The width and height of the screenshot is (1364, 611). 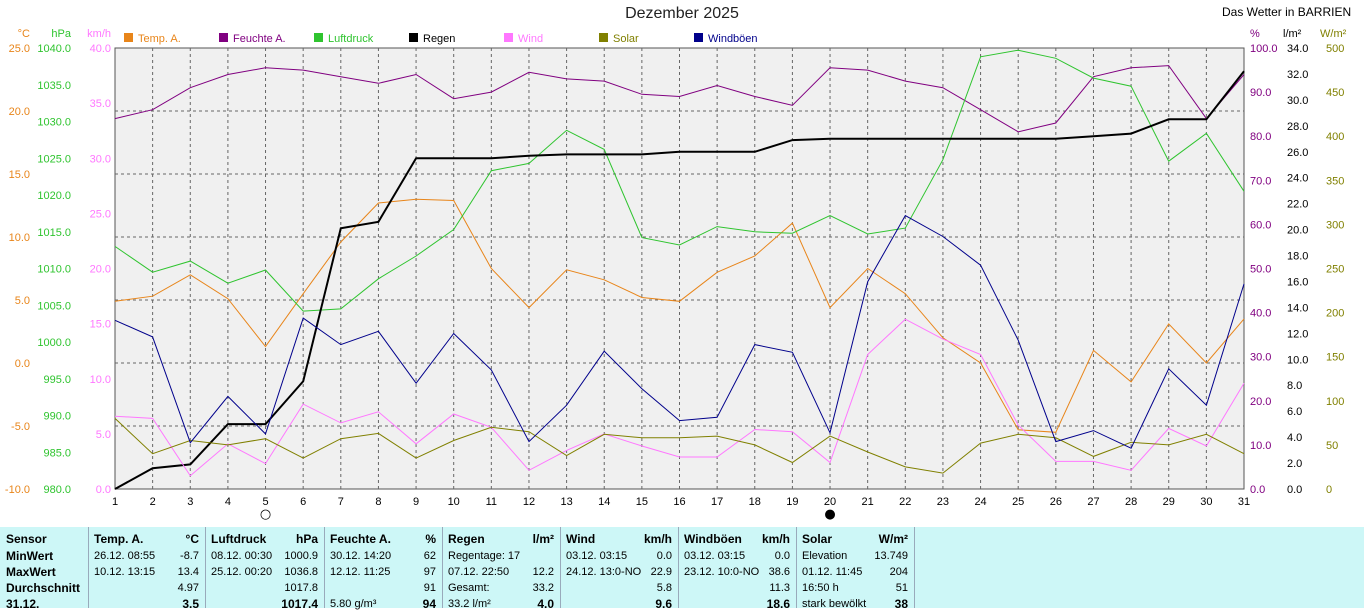 What do you see at coordinates (679, 99) in the screenshot?
I see `series-line` at bounding box center [679, 99].